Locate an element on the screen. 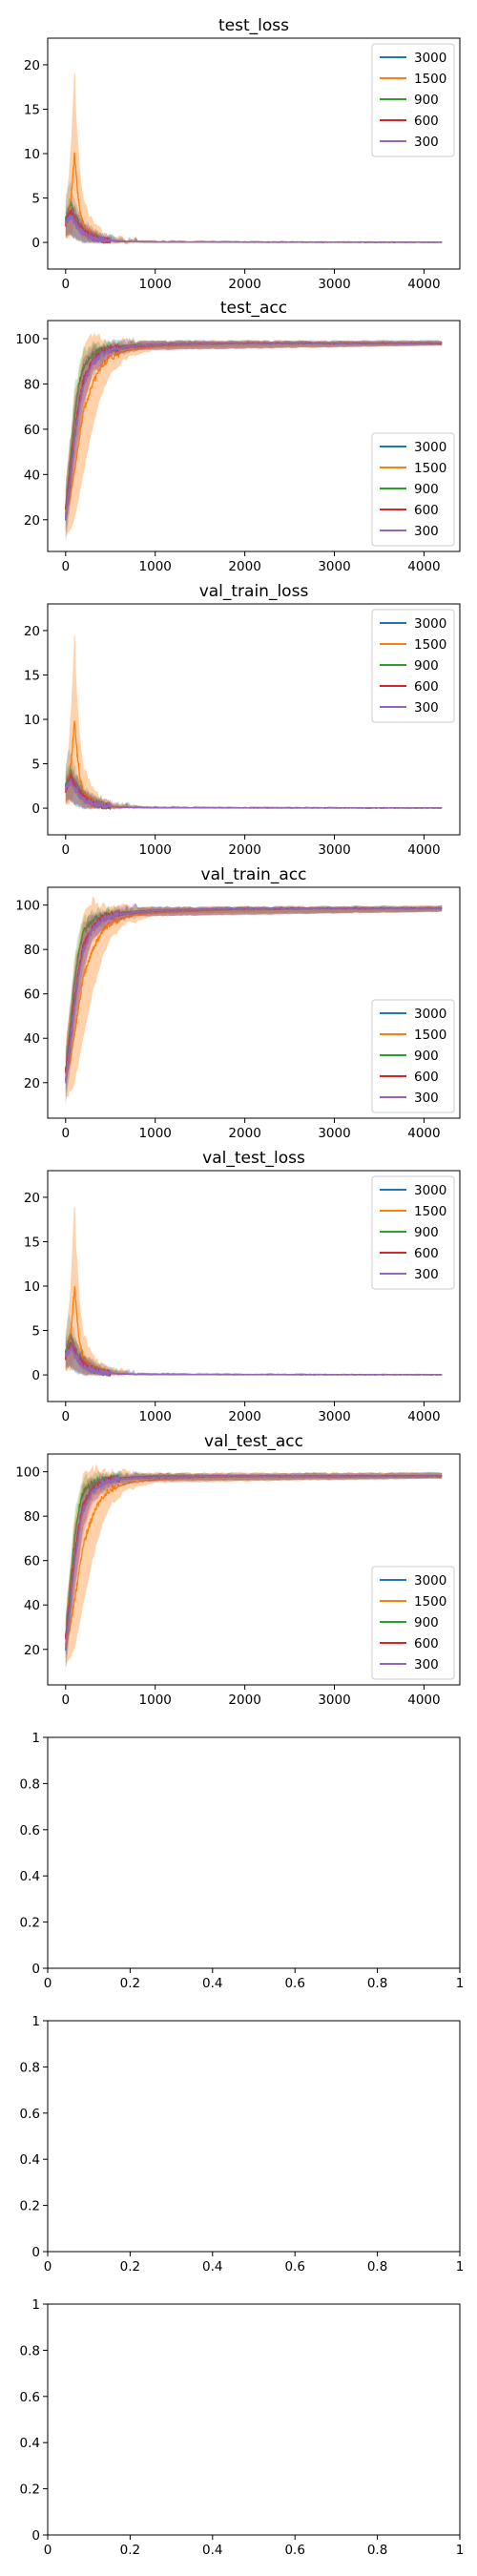  y-tick-label: 0.4 is located at coordinates (30, 2443).